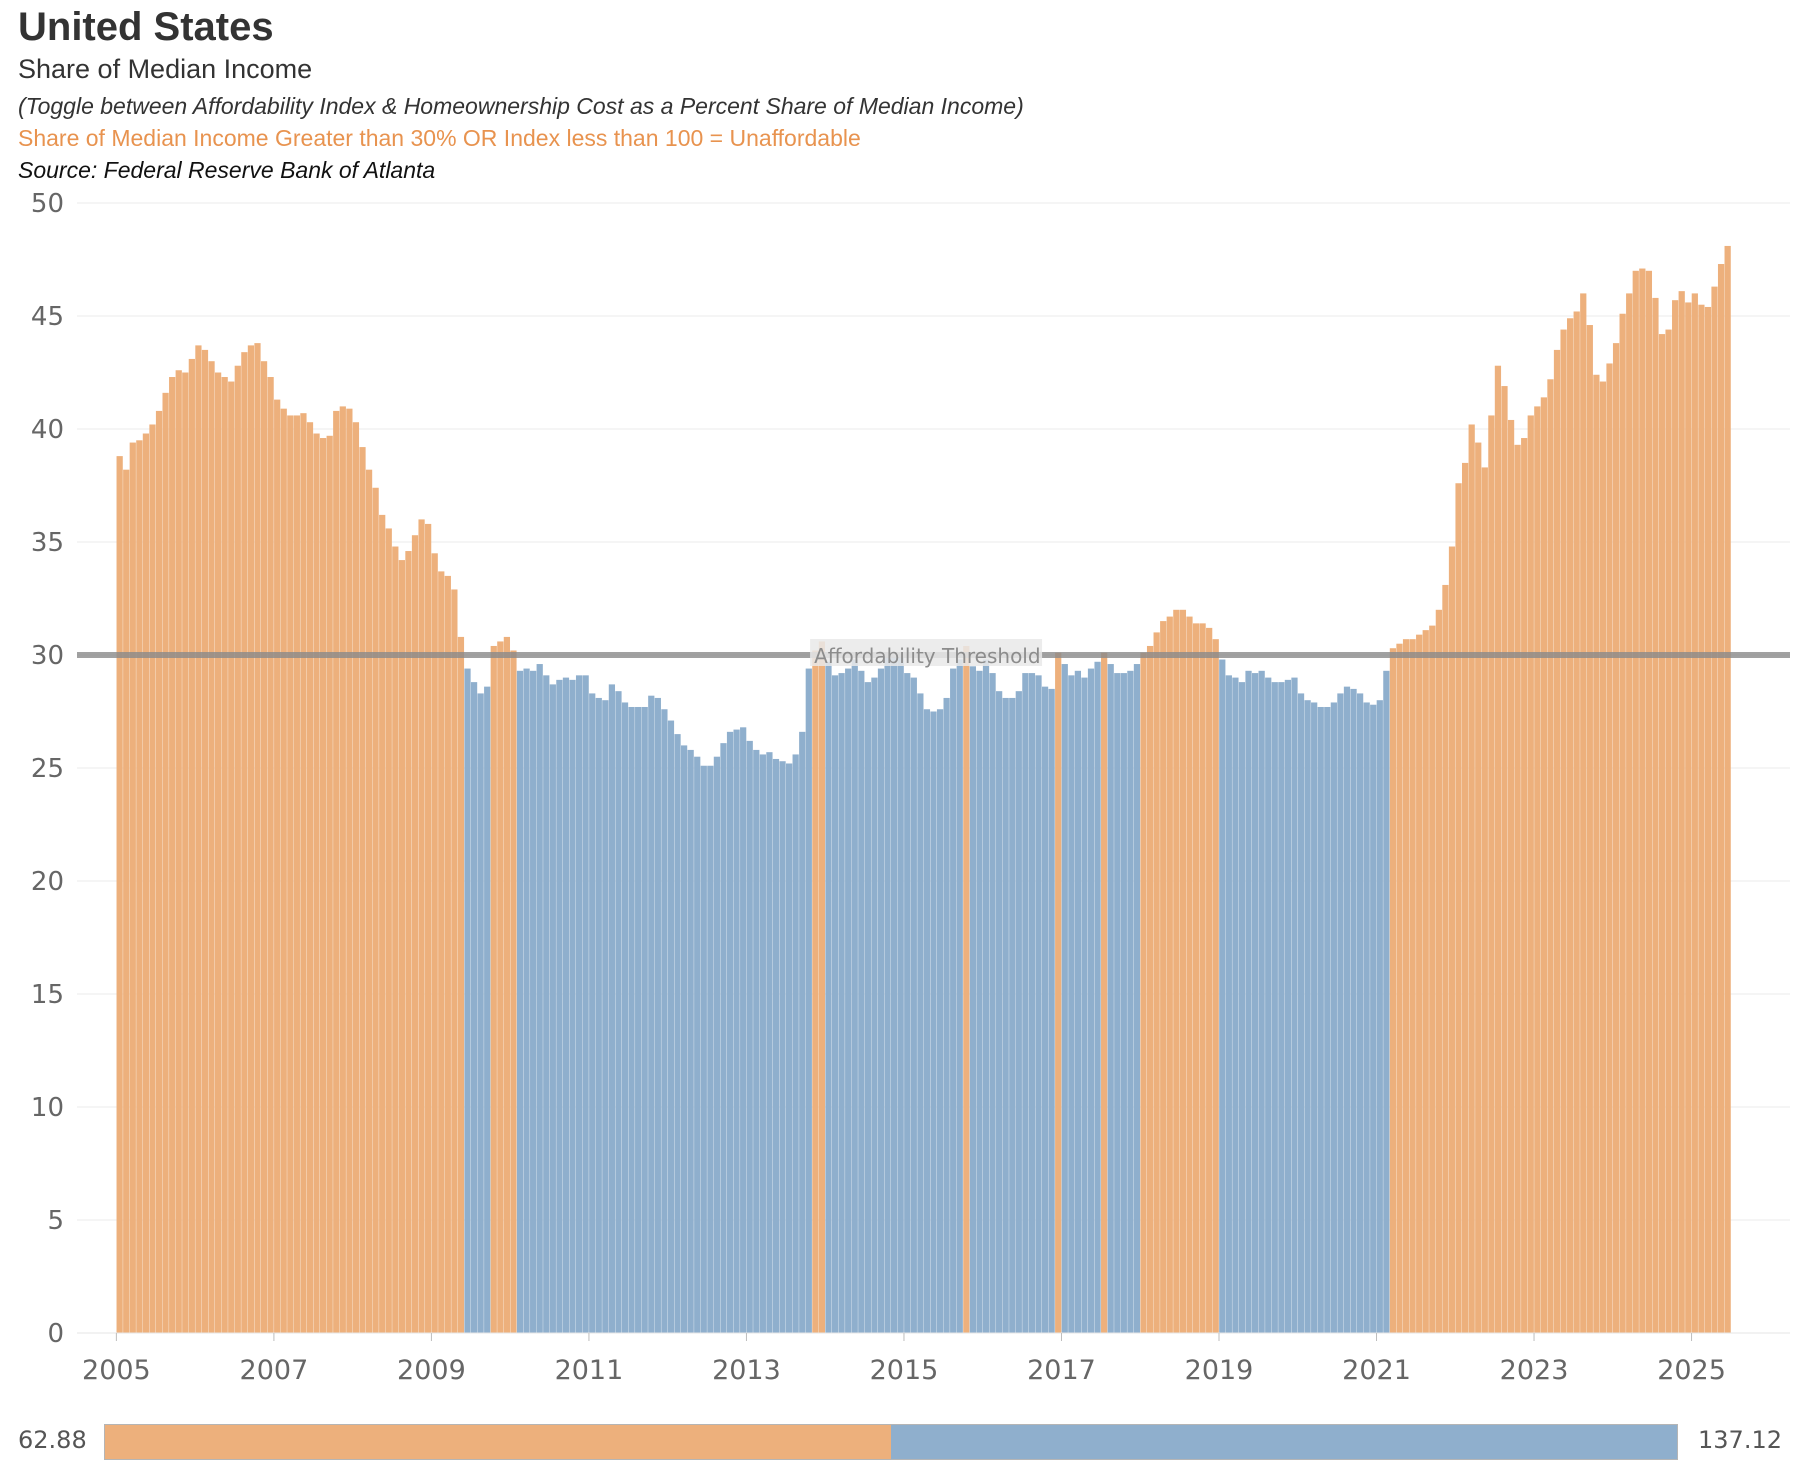 The height and width of the screenshot is (1462, 1796). What do you see at coordinates (47, 995) in the screenshot?
I see `y-tick-label: 15` at bounding box center [47, 995].